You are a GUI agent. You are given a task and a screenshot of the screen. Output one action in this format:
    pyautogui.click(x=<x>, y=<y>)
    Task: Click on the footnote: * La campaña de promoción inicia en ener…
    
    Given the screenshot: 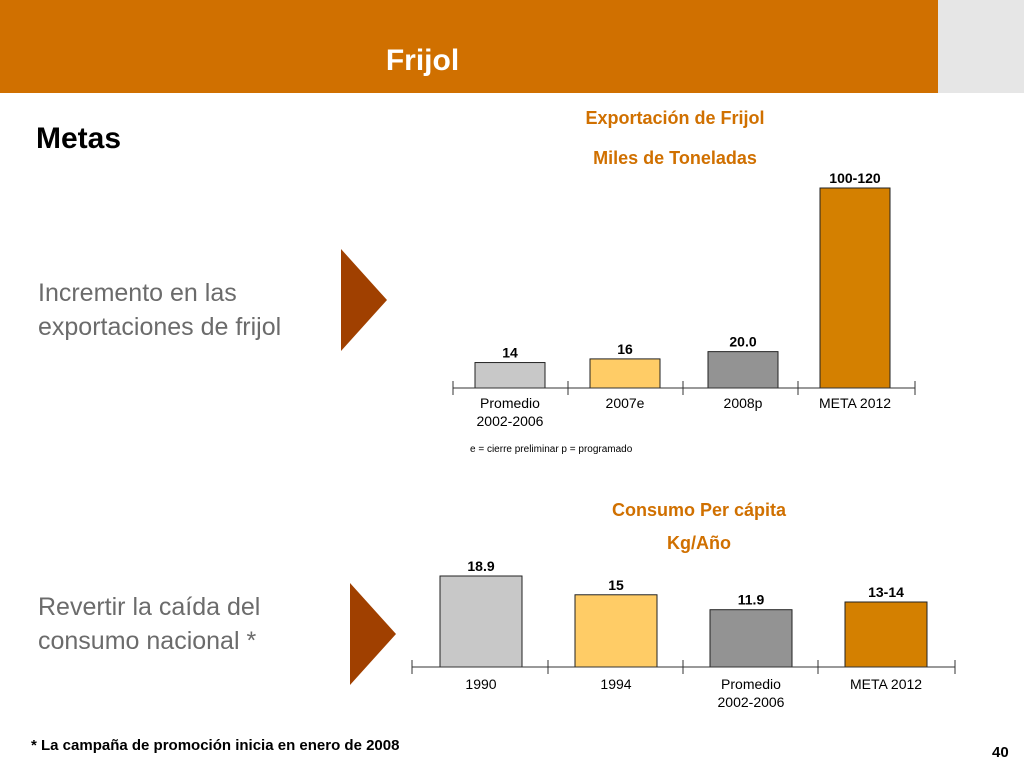 What is the action you would take?
    pyautogui.click(x=215, y=745)
    